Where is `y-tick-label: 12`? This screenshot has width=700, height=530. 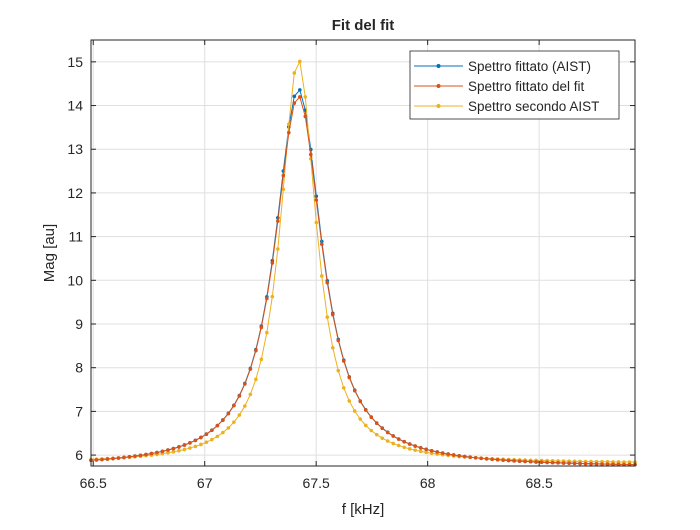
y-tick-label: 12 is located at coordinates (75, 193).